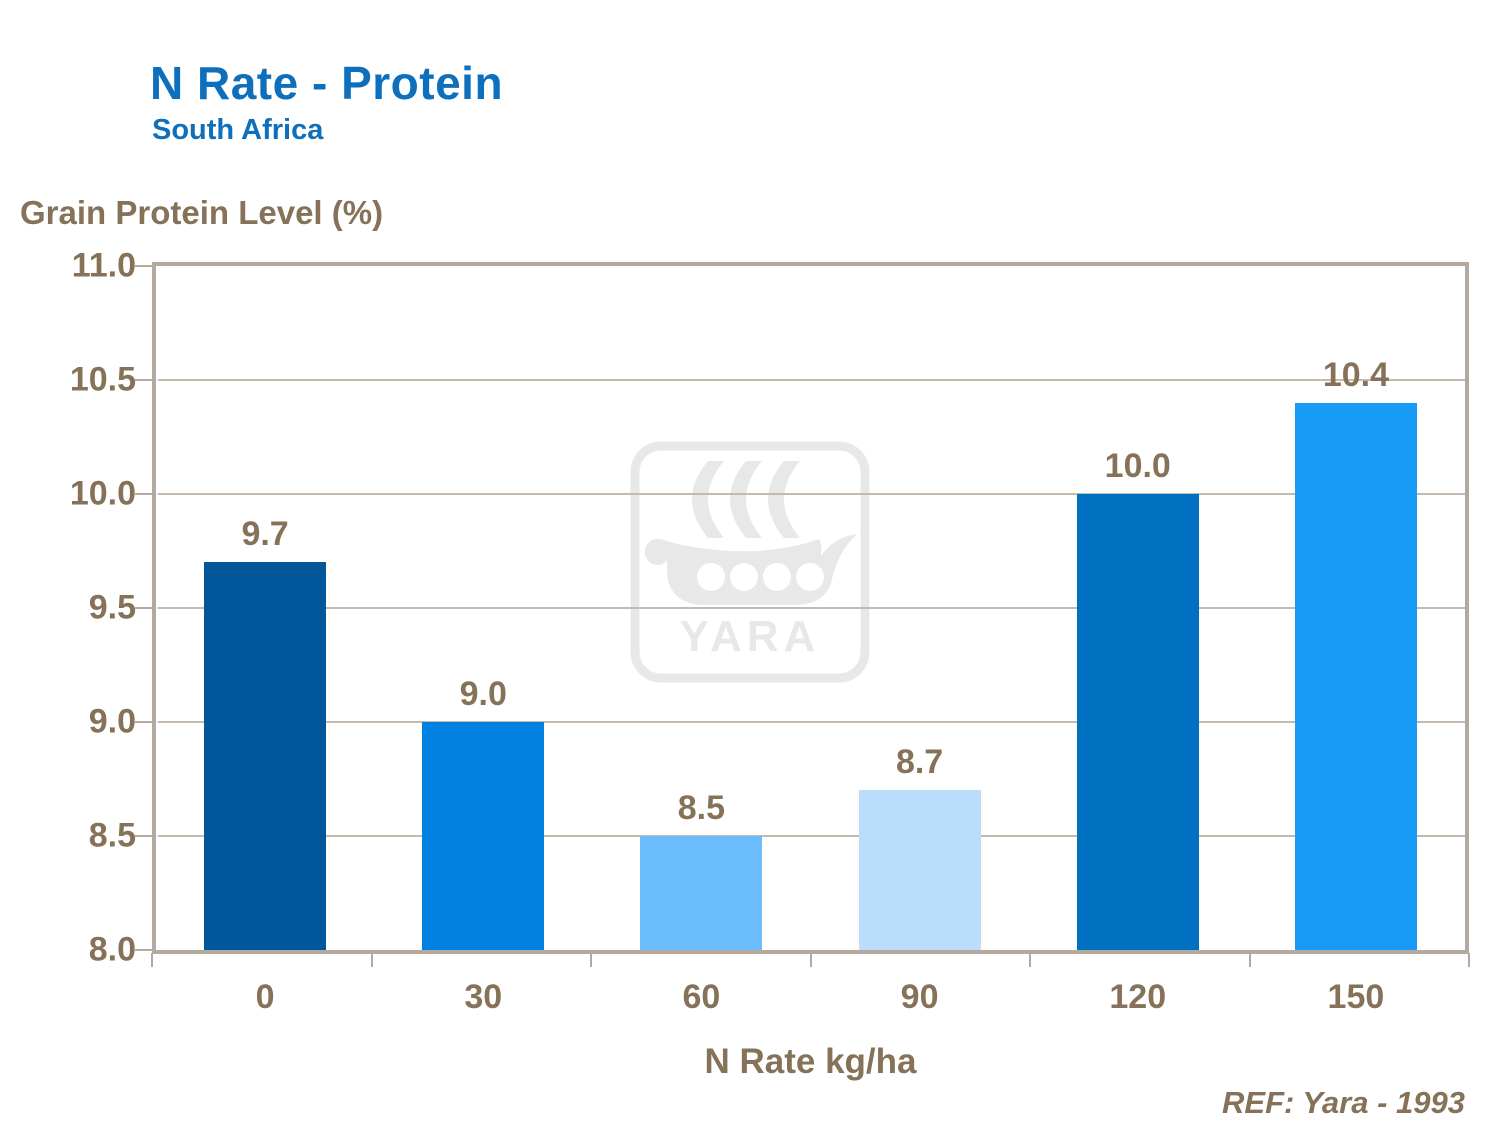  I want to click on watermark-frame, so click(750, 562).